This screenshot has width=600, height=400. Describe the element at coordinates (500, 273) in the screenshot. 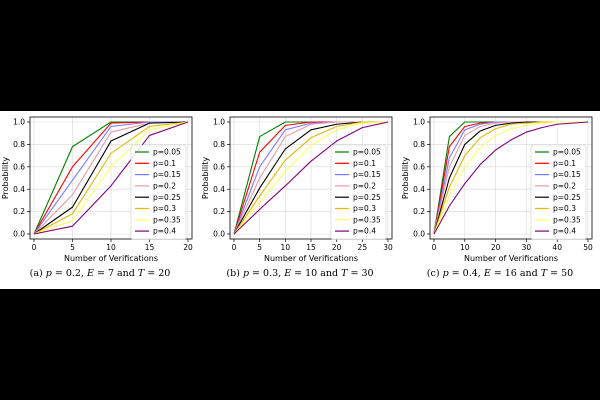

I see `caption-c: (c) p = 0.4, E = 16 and T = 50` at that location.